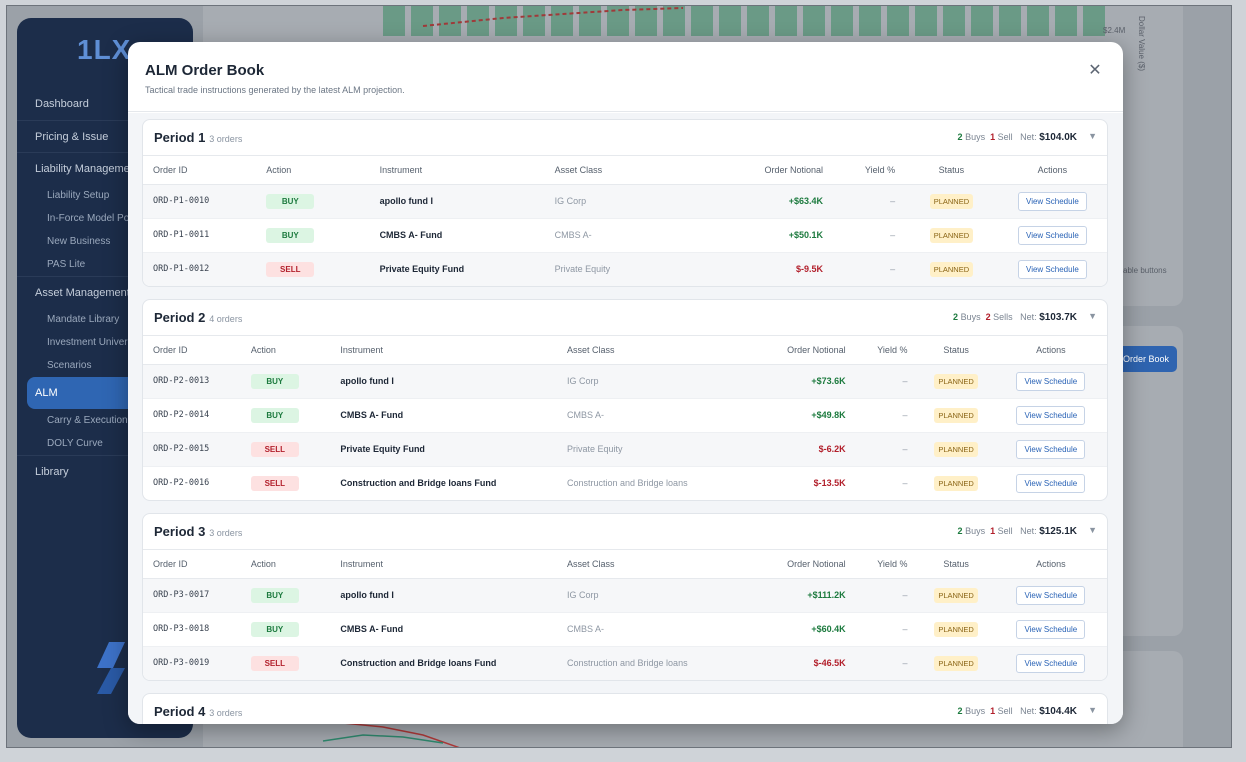  What do you see at coordinates (111, 668) in the screenshot?
I see `brand-mark-icon` at bounding box center [111, 668].